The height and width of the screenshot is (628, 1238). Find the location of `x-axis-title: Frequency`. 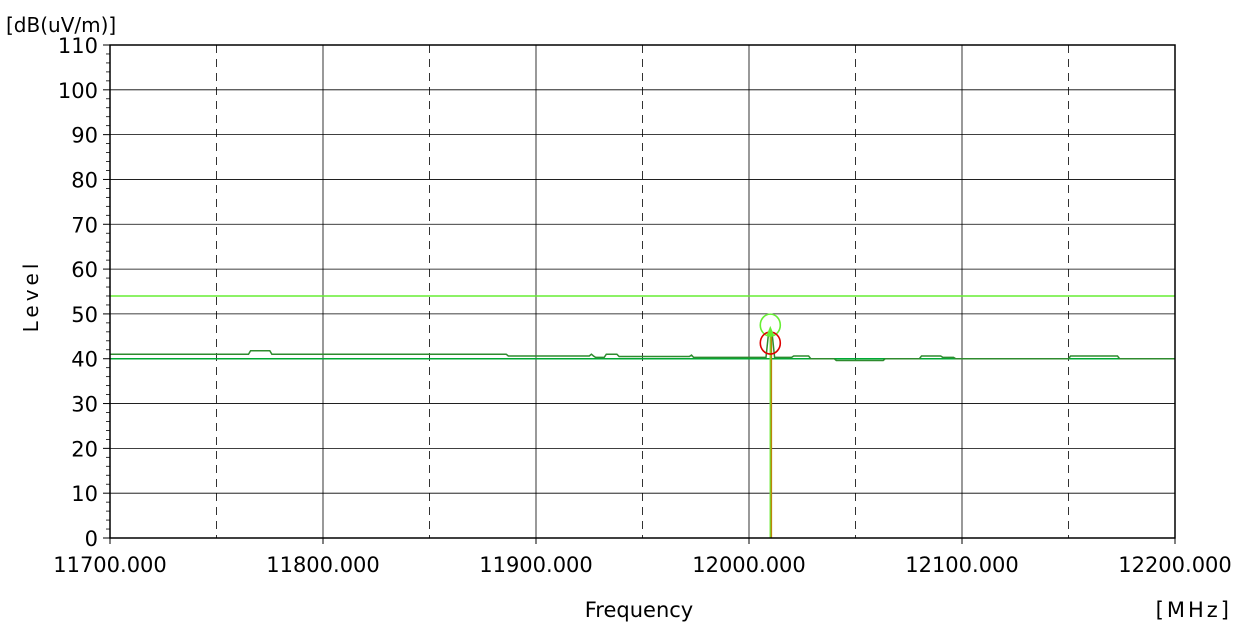

x-axis-title: Frequency is located at coordinates (639, 610).